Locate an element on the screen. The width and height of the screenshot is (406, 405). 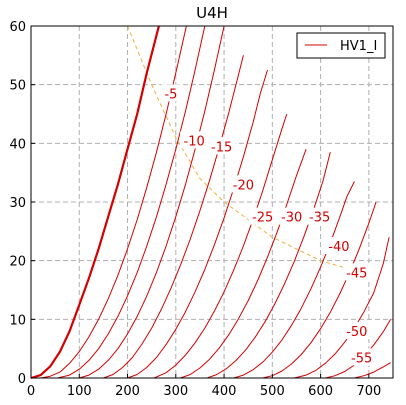
curve-label: -55 is located at coordinates (361, 358).